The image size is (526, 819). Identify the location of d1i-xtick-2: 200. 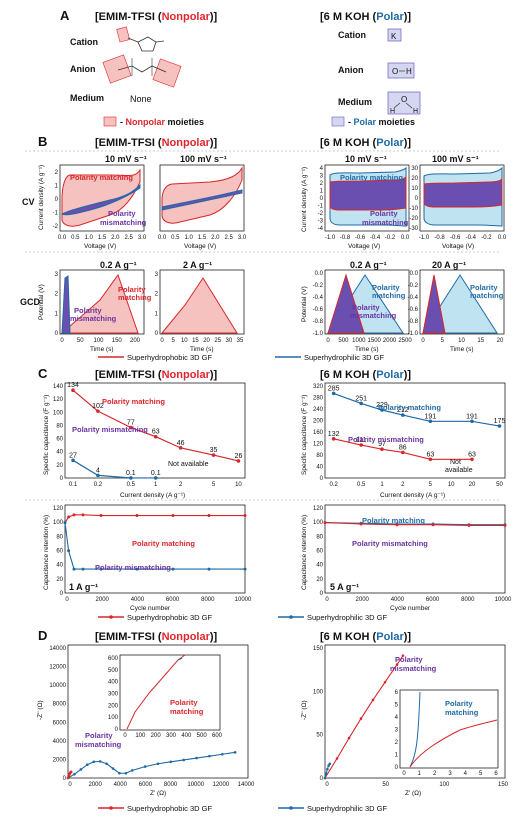
(156, 736).